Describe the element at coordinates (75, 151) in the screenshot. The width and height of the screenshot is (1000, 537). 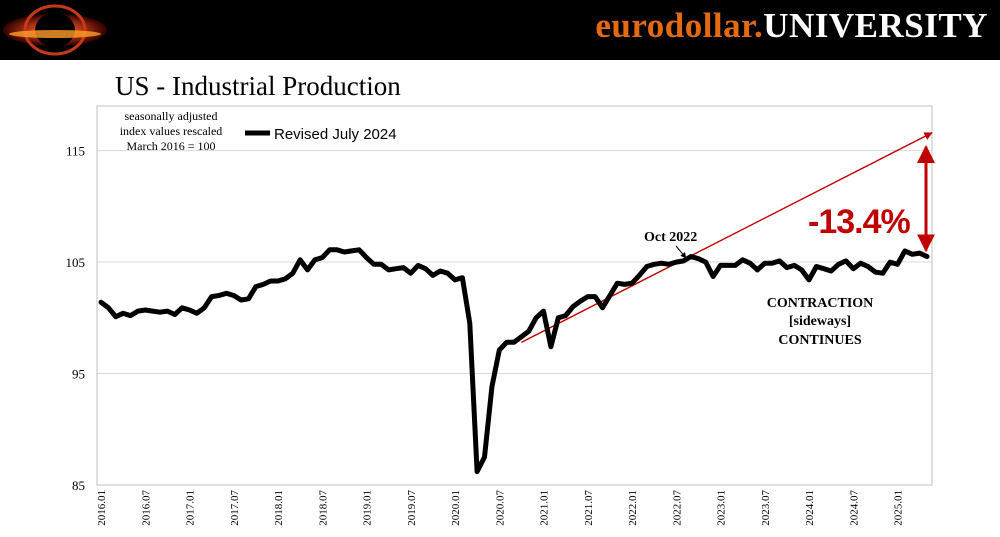
I see `y-tick-label: 115` at that location.